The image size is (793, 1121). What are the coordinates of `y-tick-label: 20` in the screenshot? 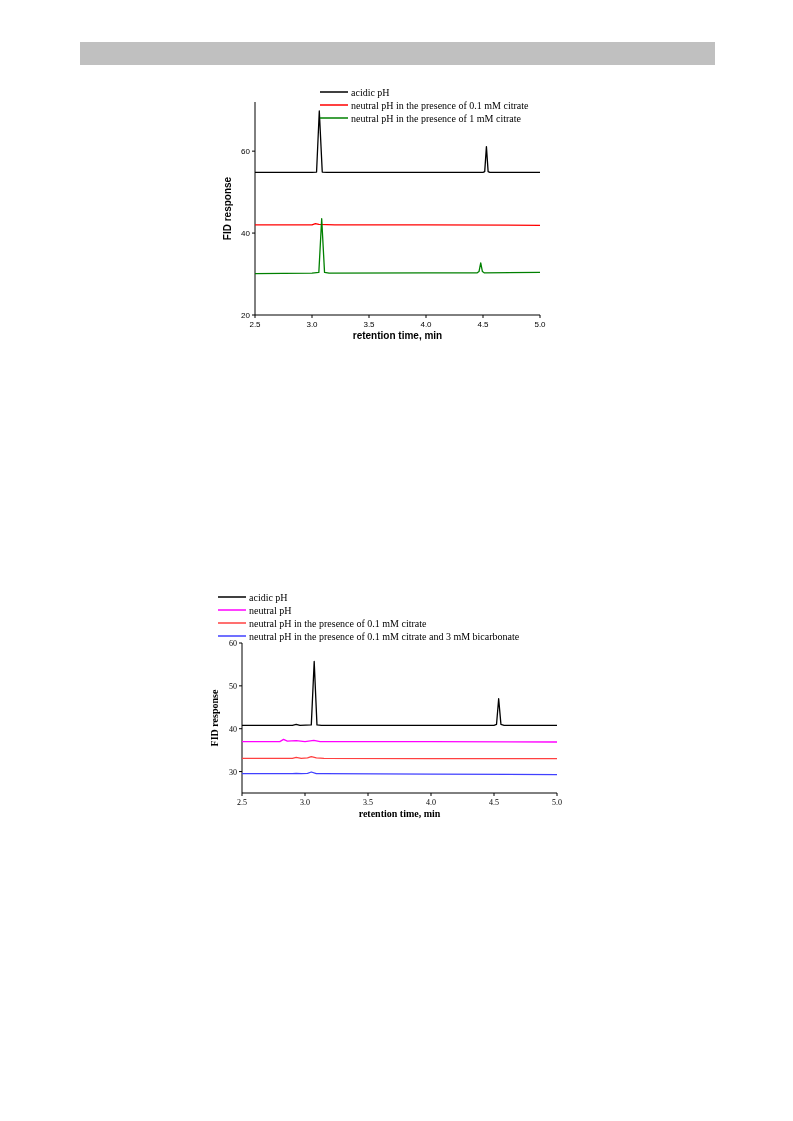 It's located at (246, 315).